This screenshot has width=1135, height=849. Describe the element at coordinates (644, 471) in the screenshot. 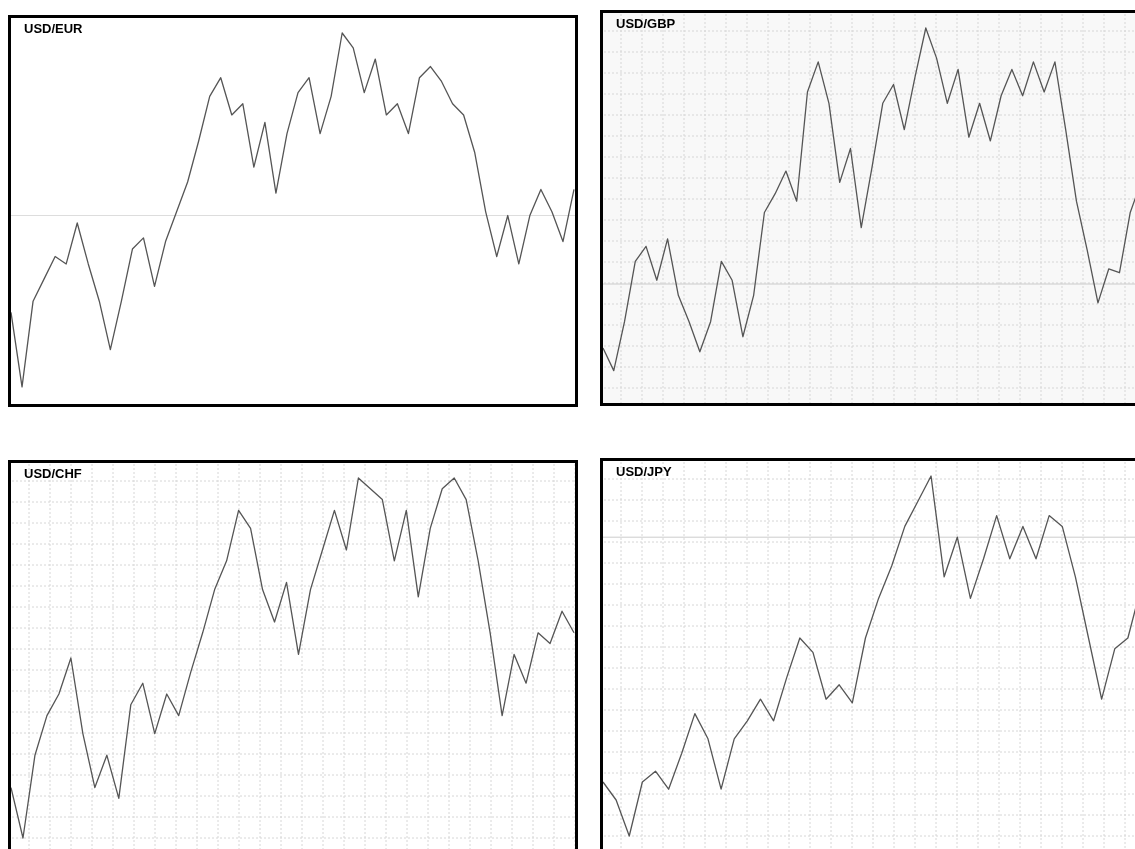

I see `chart-title: USD/JPY` at that location.